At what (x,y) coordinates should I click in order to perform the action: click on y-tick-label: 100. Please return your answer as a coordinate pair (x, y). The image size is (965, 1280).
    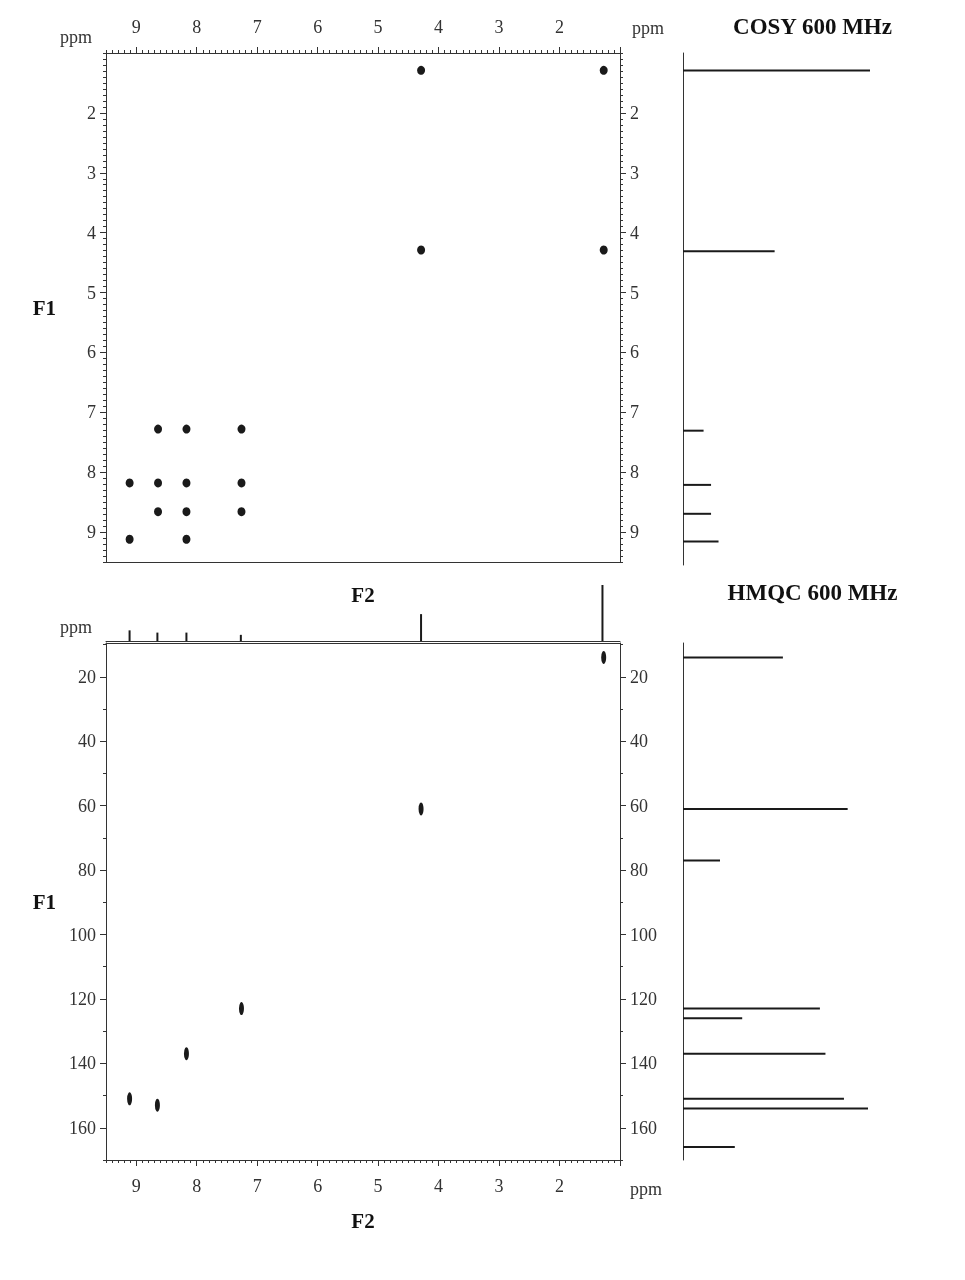
    Looking at the image, I should click on (82, 934).